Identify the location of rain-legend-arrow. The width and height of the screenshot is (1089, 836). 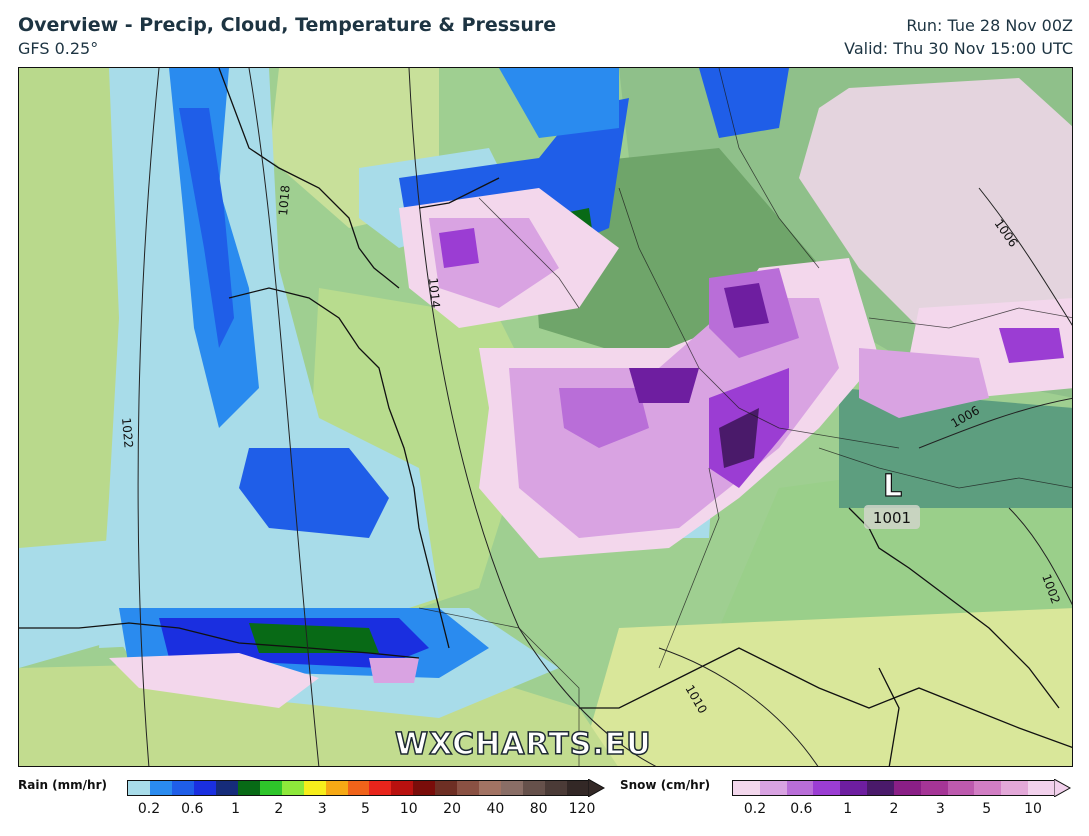
(597, 788).